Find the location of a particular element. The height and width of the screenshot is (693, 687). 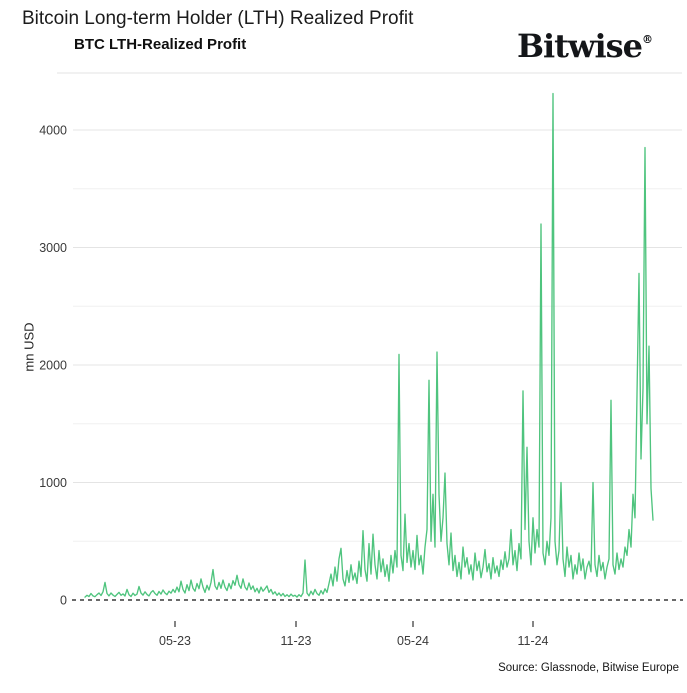

x-tick-label: 11-23 is located at coordinates (295, 641).